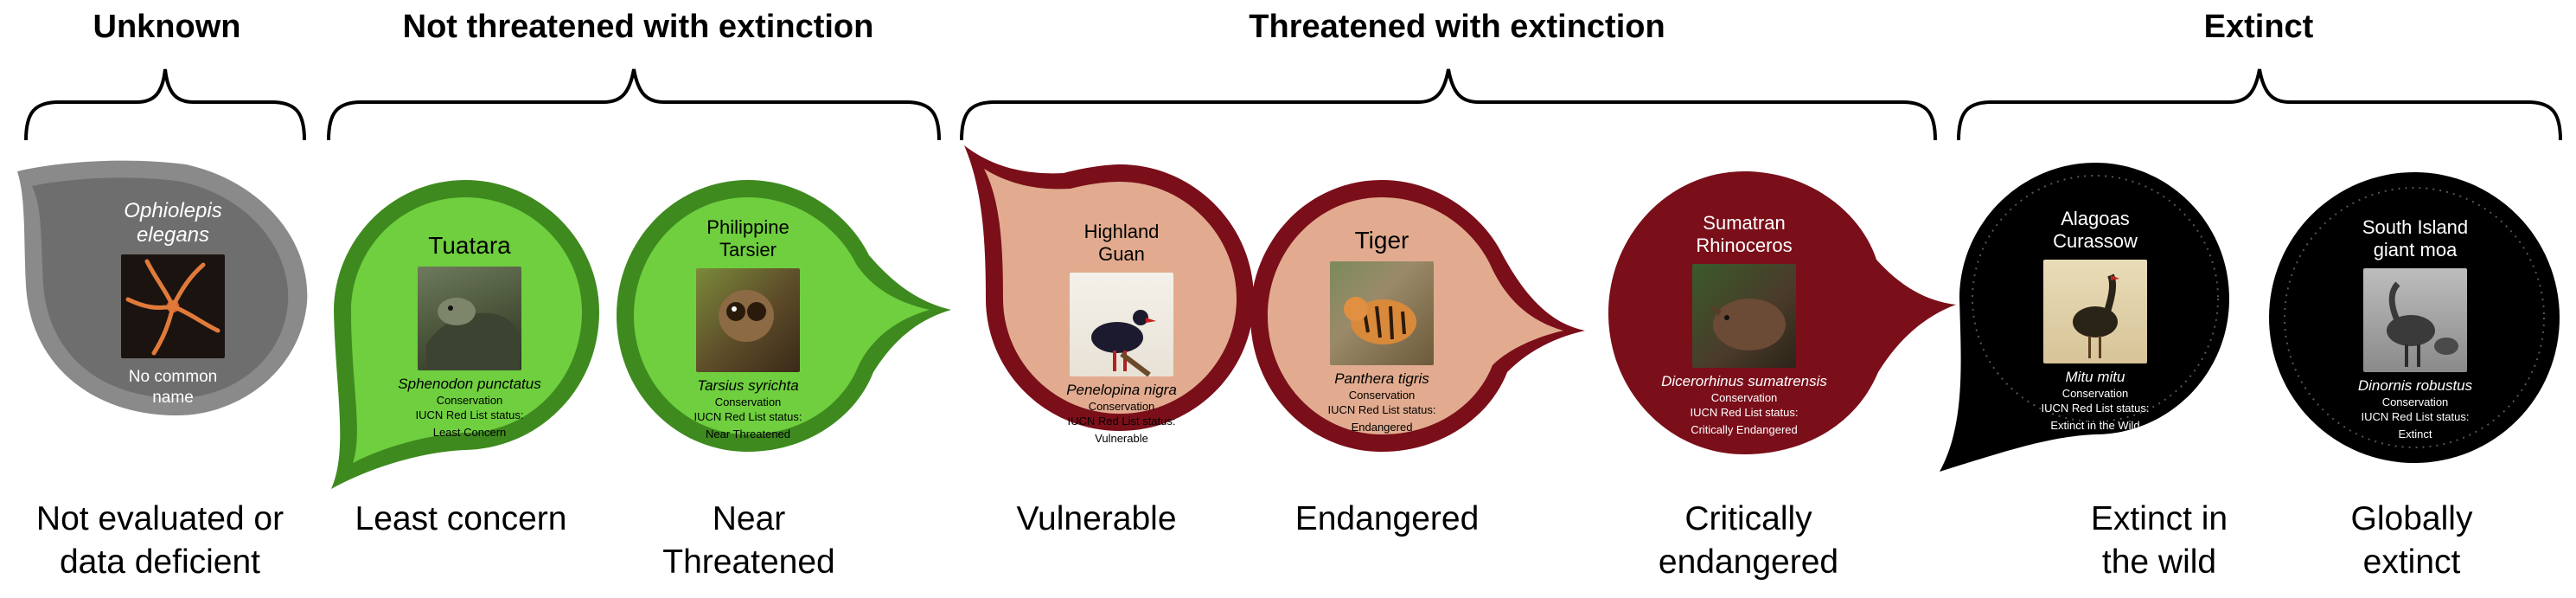 This screenshot has height=598, width=2576. Describe the element at coordinates (1749, 541) in the screenshot. I see `caption-critically-endangered: Critically endangered` at that location.